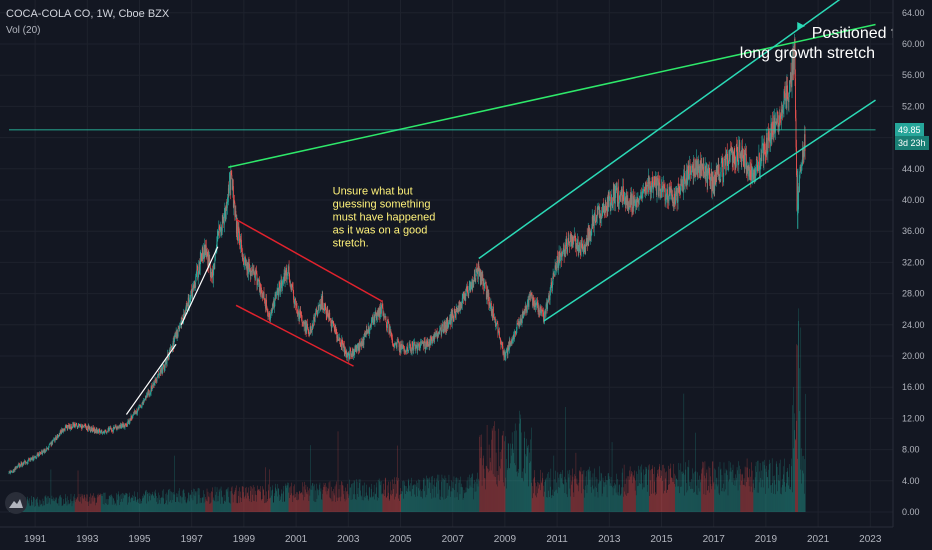 This screenshot has width=932, height=550. Describe the element at coordinates (913, 262) in the screenshot. I see `y-tick-label: 32.00` at that location.